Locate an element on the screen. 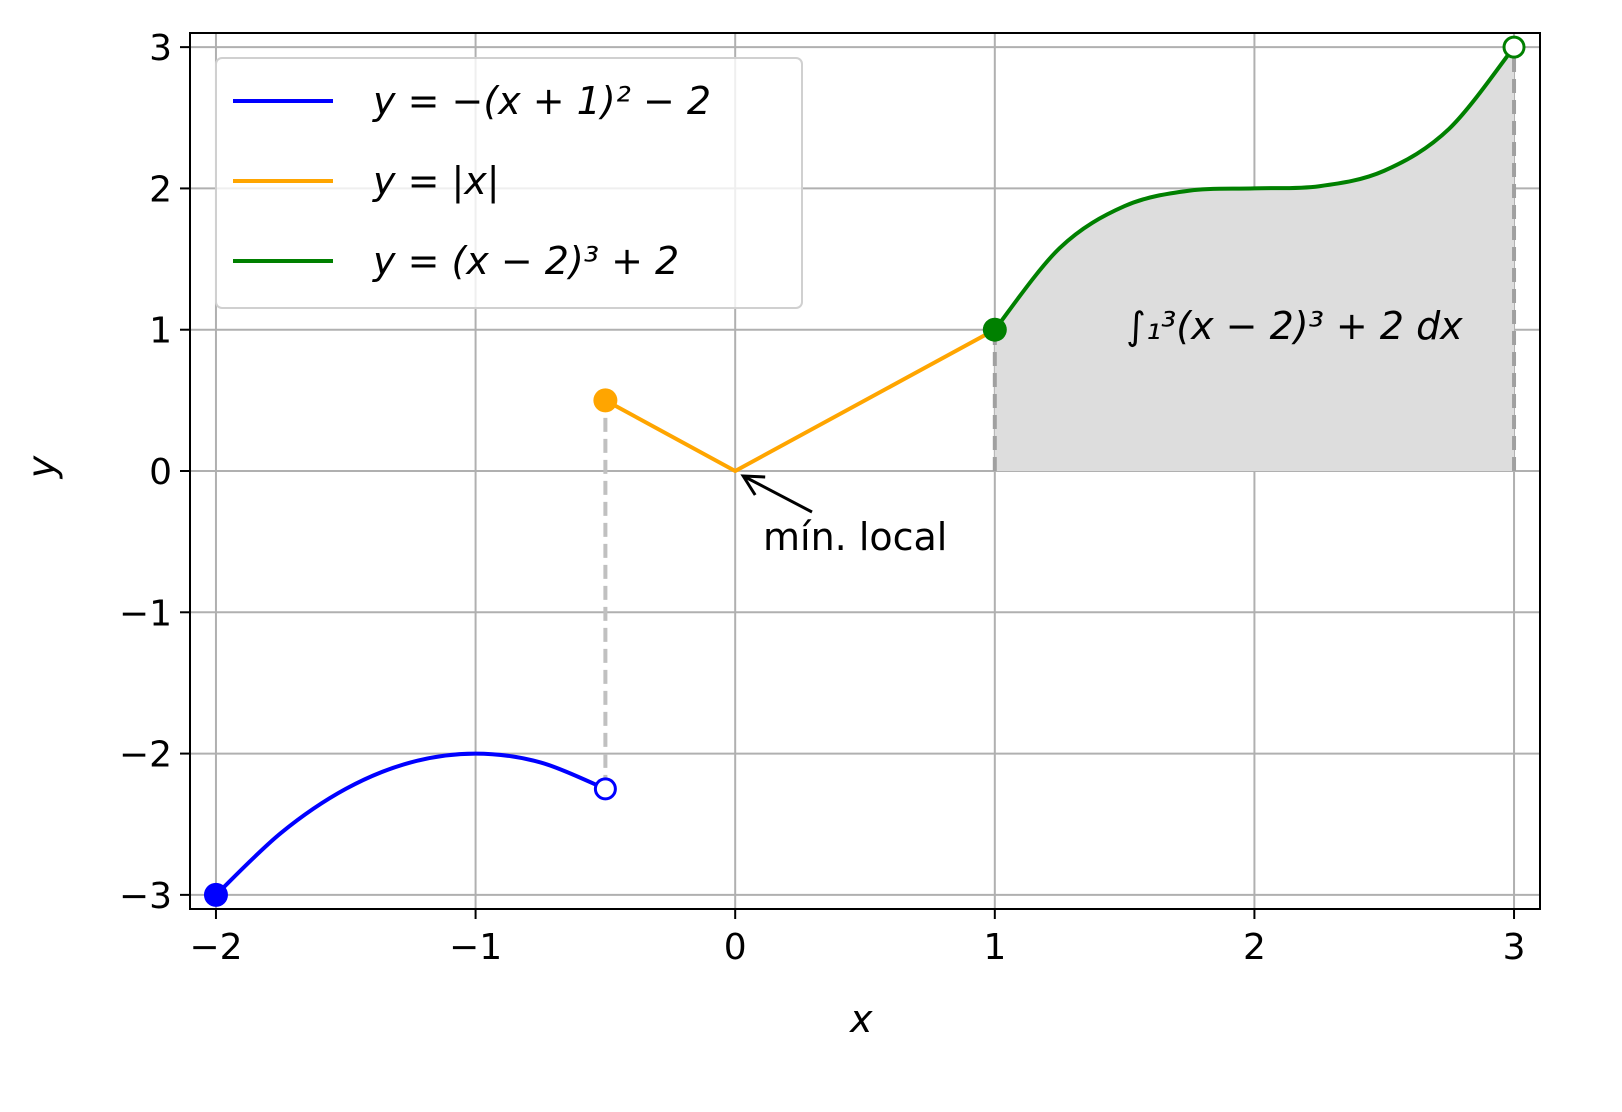  legend-entry: y = |x| is located at coordinates (366, 181).